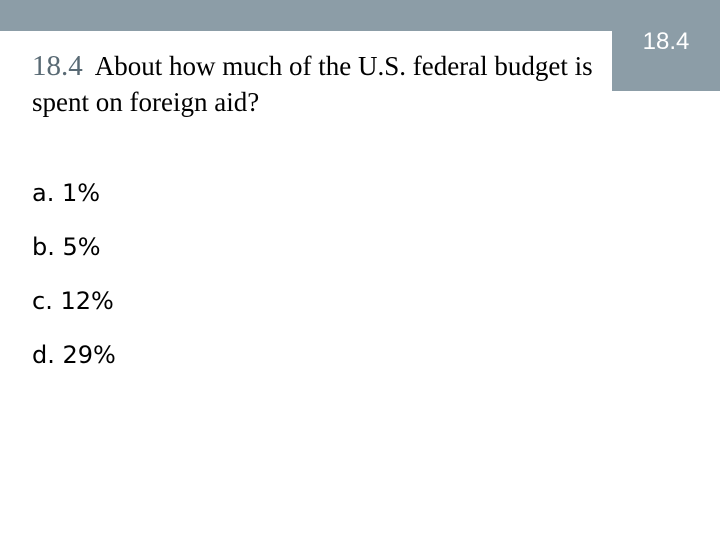  I want to click on option-d: d. 29%, so click(74, 355).